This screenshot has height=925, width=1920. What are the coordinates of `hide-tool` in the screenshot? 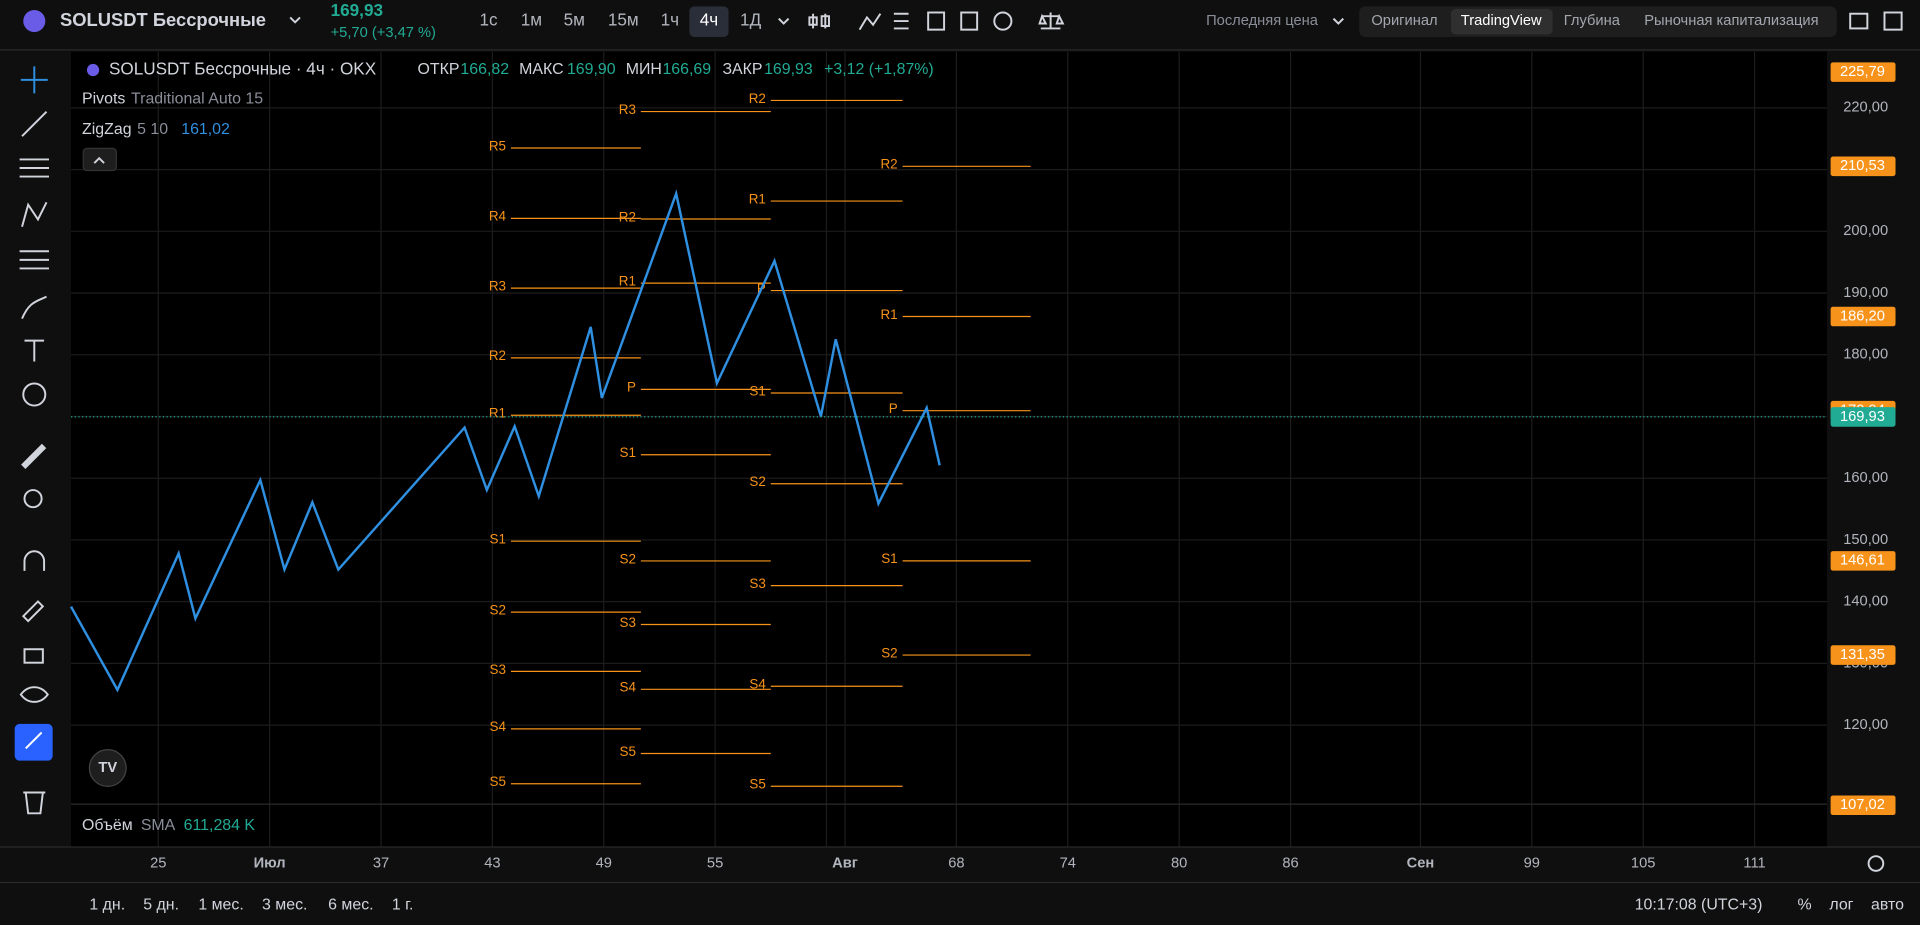 It's located at (34, 694).